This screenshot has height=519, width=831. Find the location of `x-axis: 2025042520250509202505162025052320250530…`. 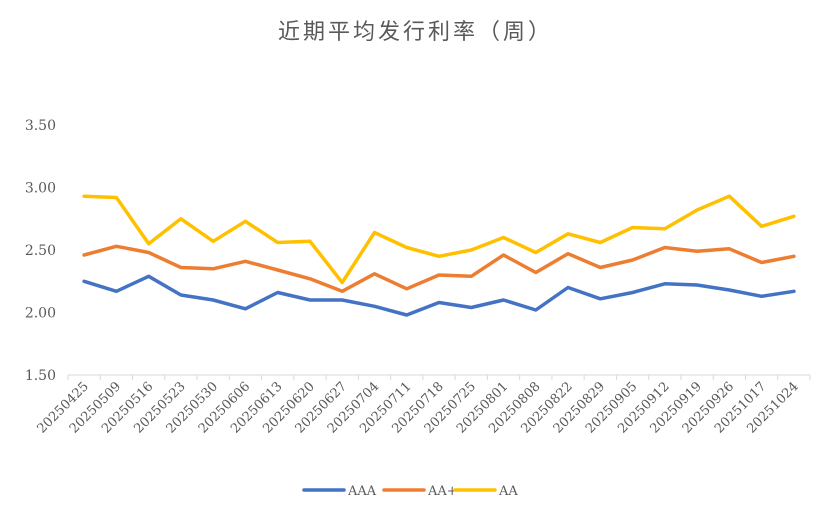

x-axis: 2025042520250509202505162025052320250530… is located at coordinates (423, 405).